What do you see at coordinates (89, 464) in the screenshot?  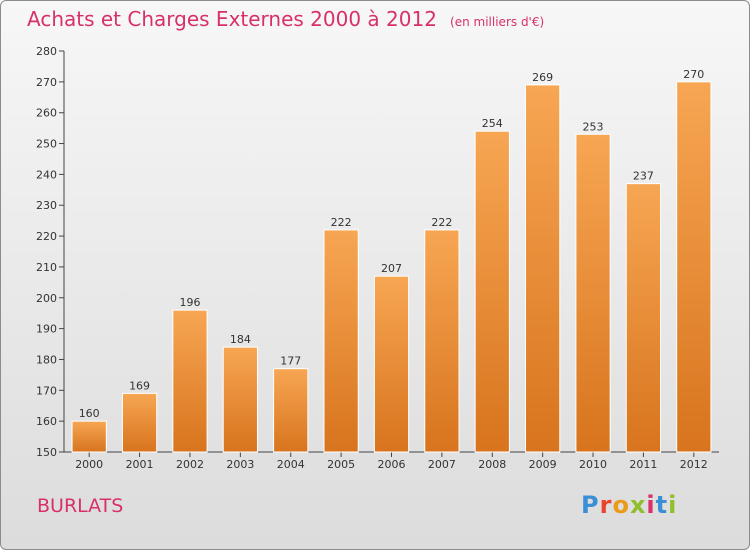 I see `x-tick-label: 2000` at bounding box center [89, 464].